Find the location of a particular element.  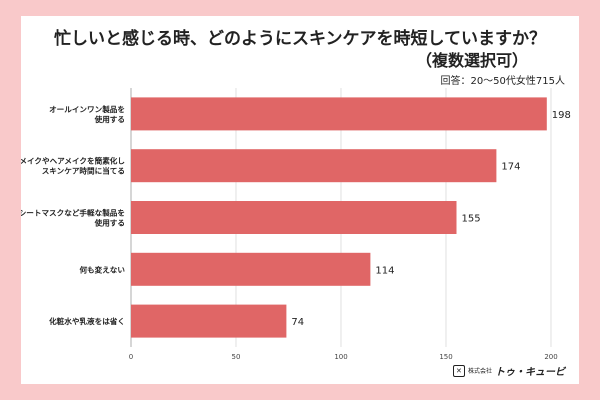

x-tick-label: 150 is located at coordinates (445, 357).